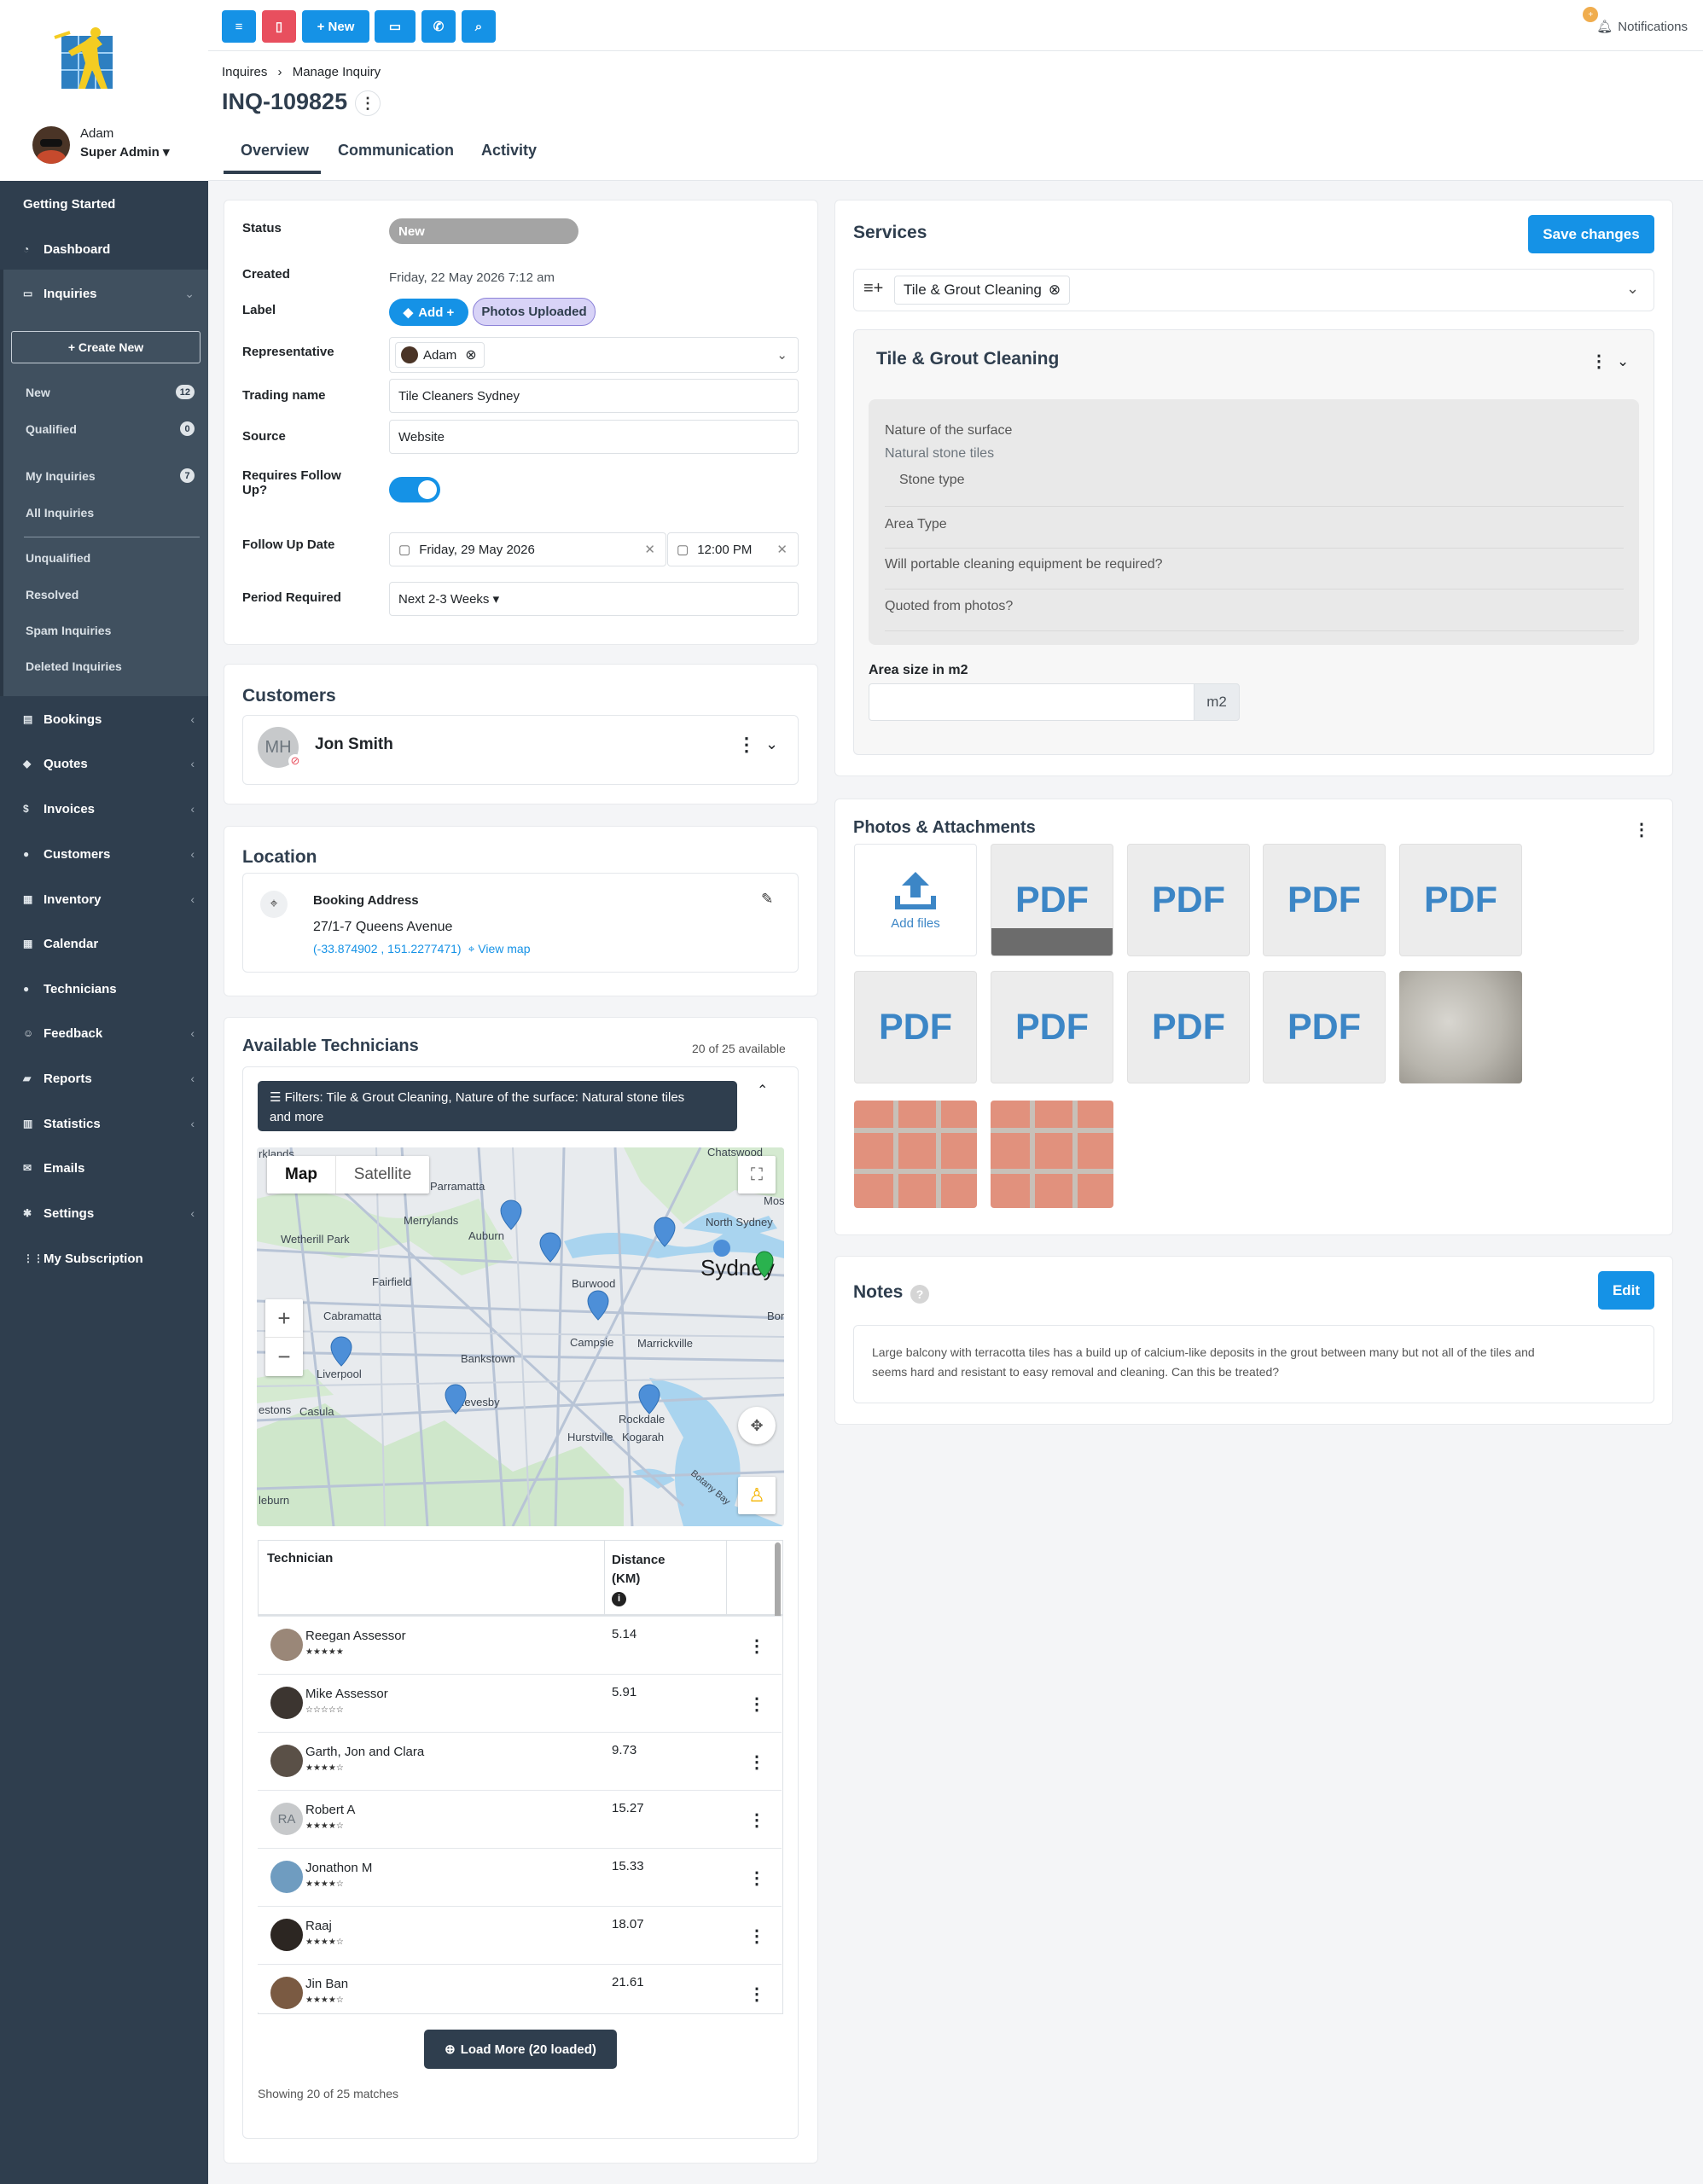  What do you see at coordinates (1031, 702) in the screenshot?
I see `area-size-input` at bounding box center [1031, 702].